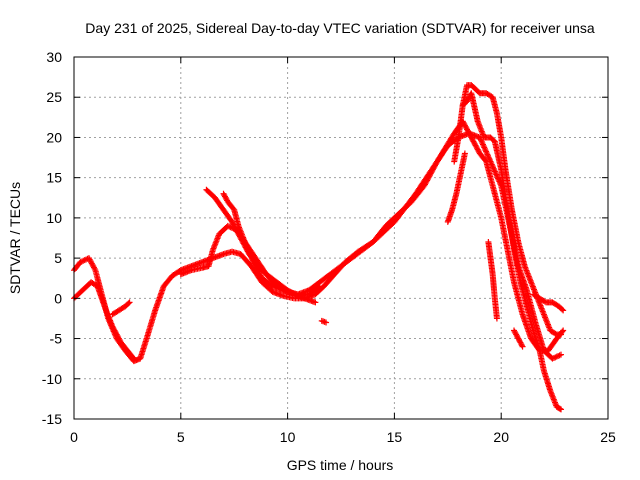  Describe the element at coordinates (608, 437) in the screenshot. I see `x-tick-label: 25` at that location.